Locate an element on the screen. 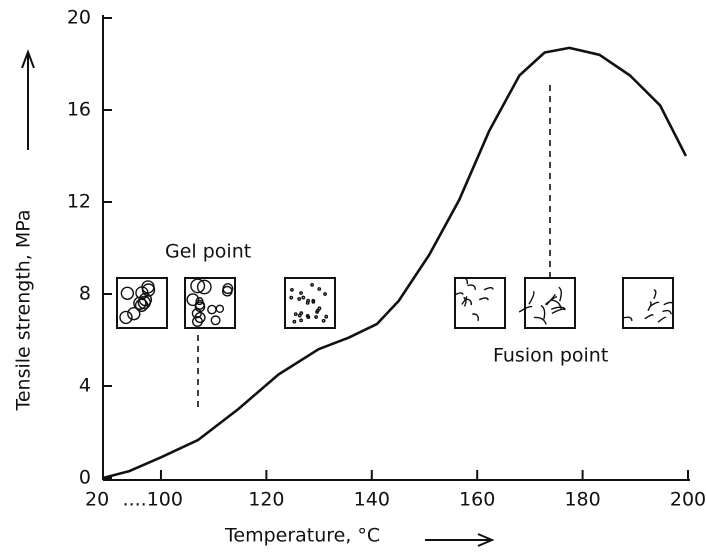  x-tick-label: 160 is located at coordinates (477, 500).